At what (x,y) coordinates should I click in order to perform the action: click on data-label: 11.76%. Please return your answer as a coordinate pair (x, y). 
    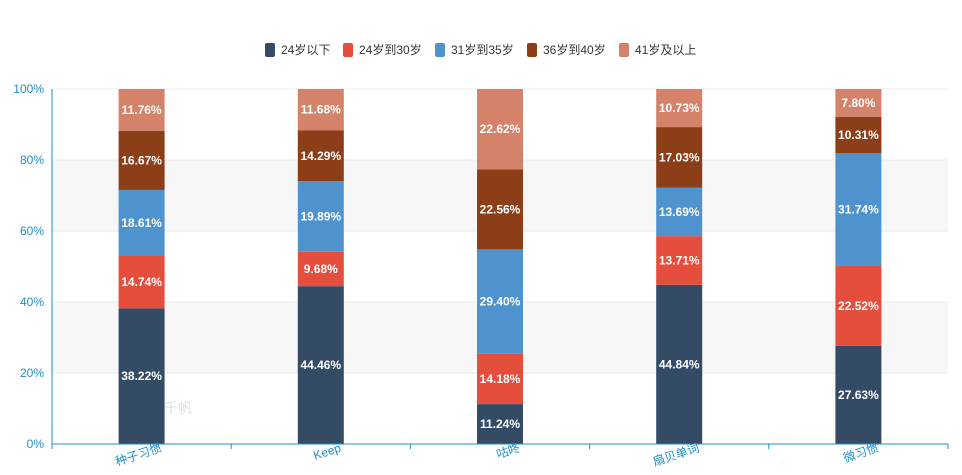
    Looking at the image, I should click on (142, 110).